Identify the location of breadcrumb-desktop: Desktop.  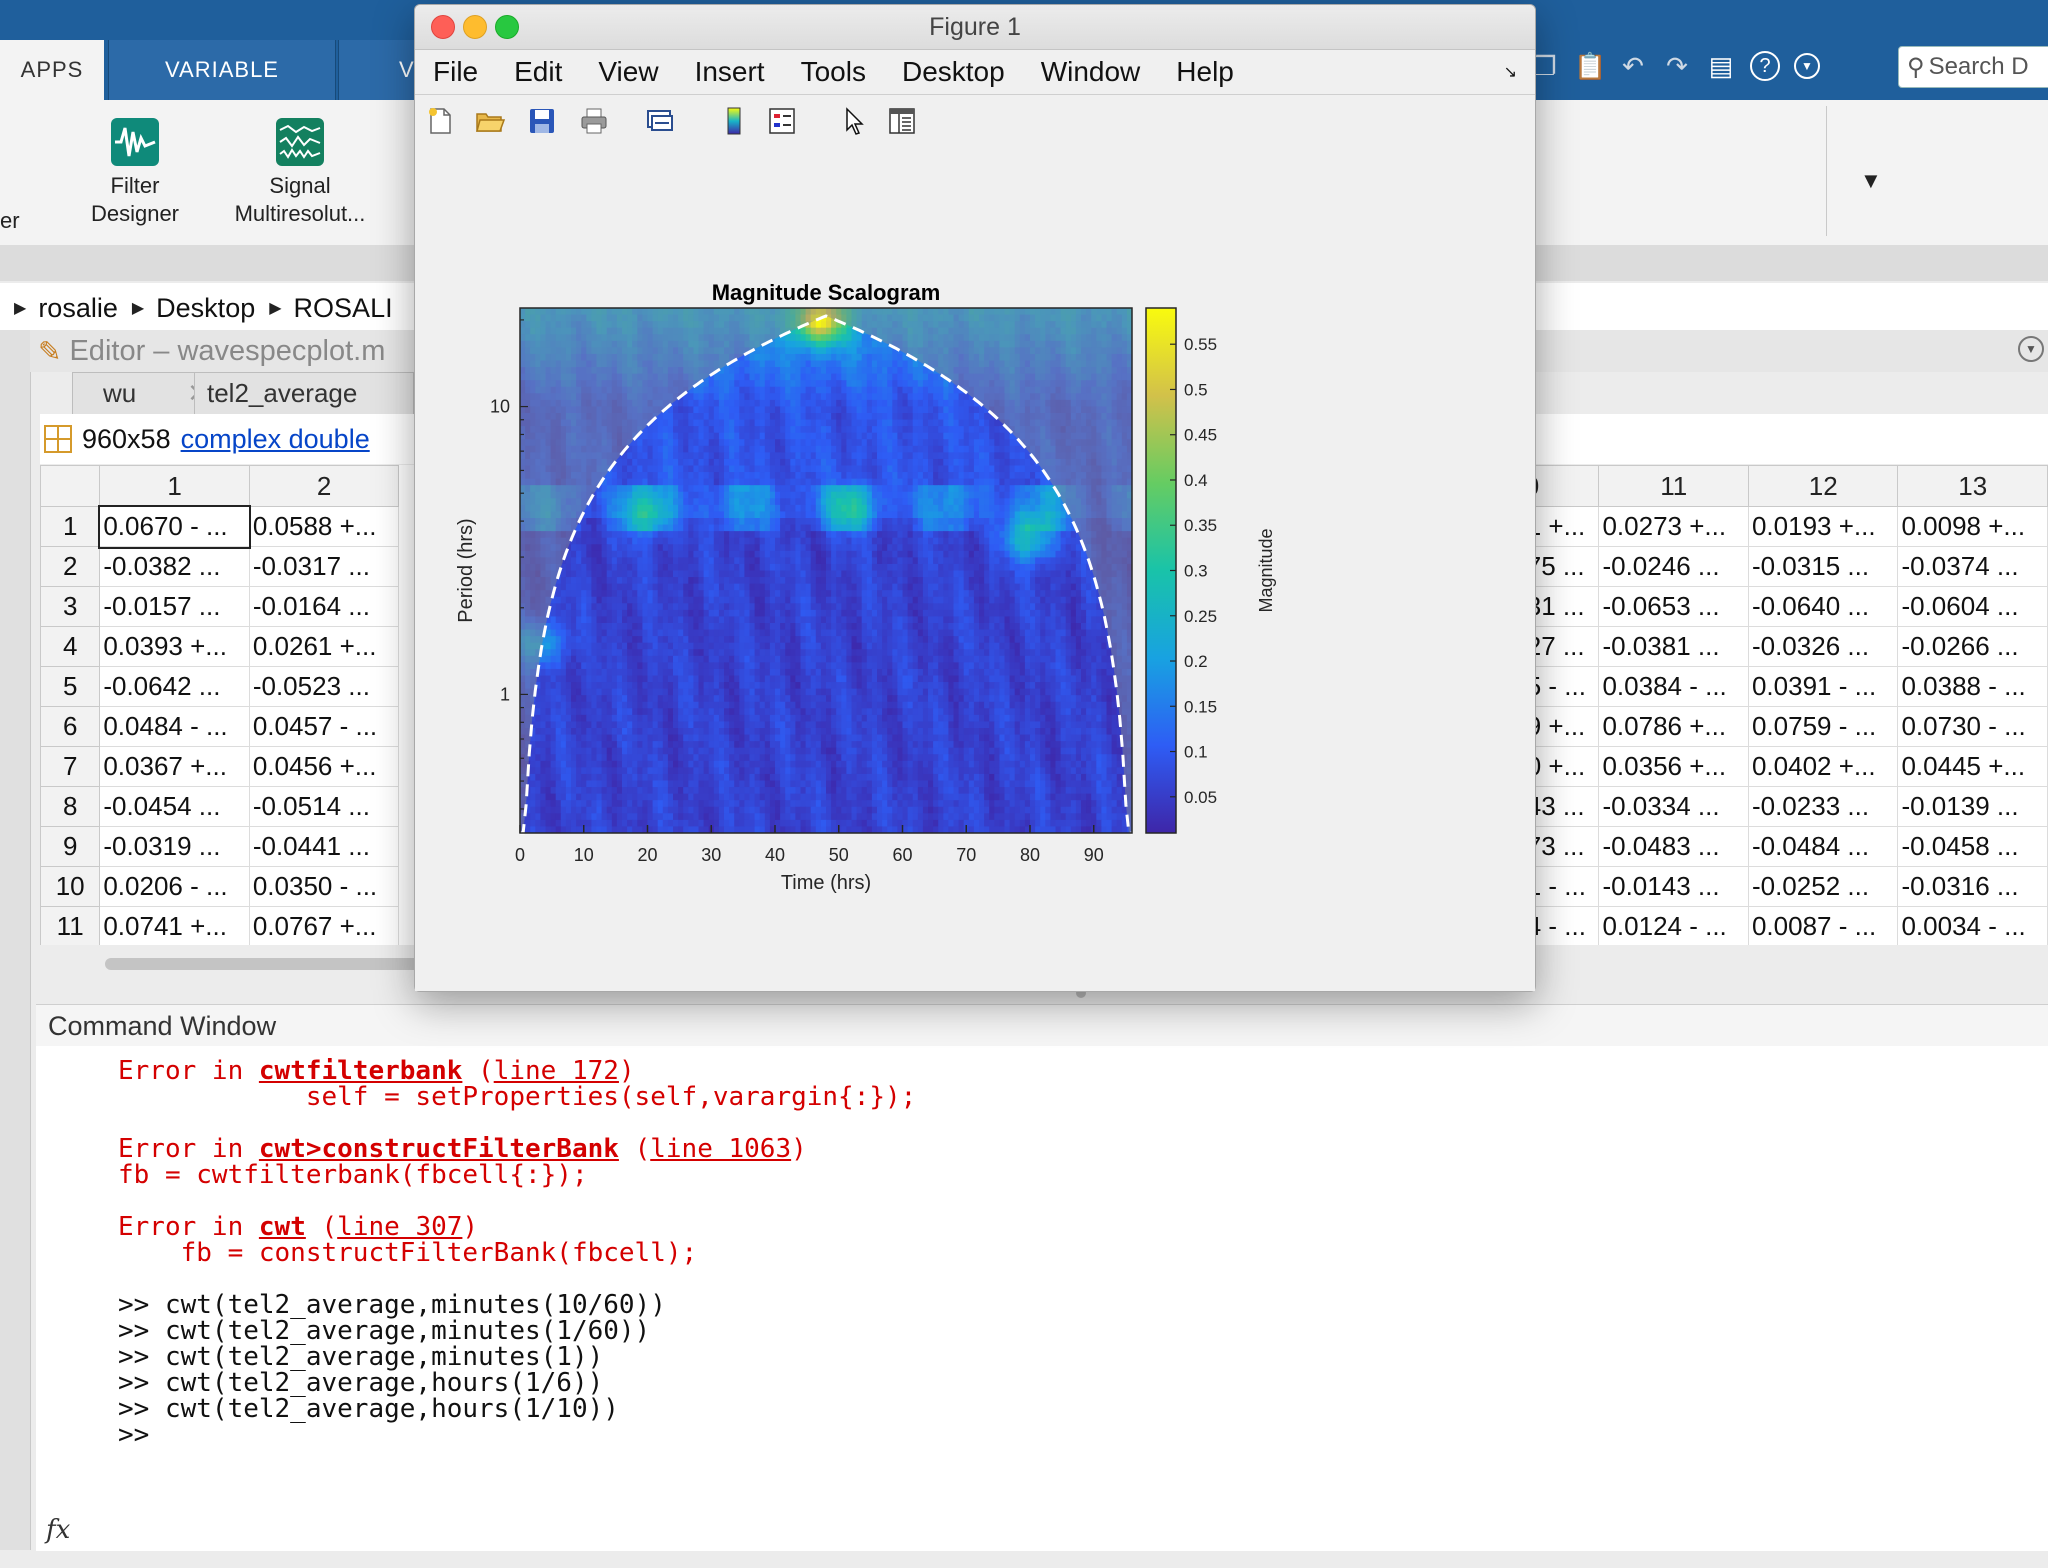
(206, 307).